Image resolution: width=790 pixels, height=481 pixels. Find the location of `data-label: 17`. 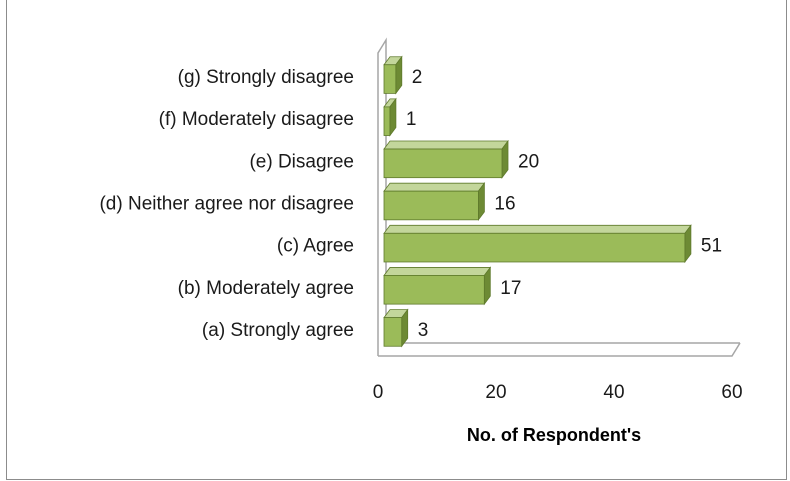

data-label: 17 is located at coordinates (510, 288).